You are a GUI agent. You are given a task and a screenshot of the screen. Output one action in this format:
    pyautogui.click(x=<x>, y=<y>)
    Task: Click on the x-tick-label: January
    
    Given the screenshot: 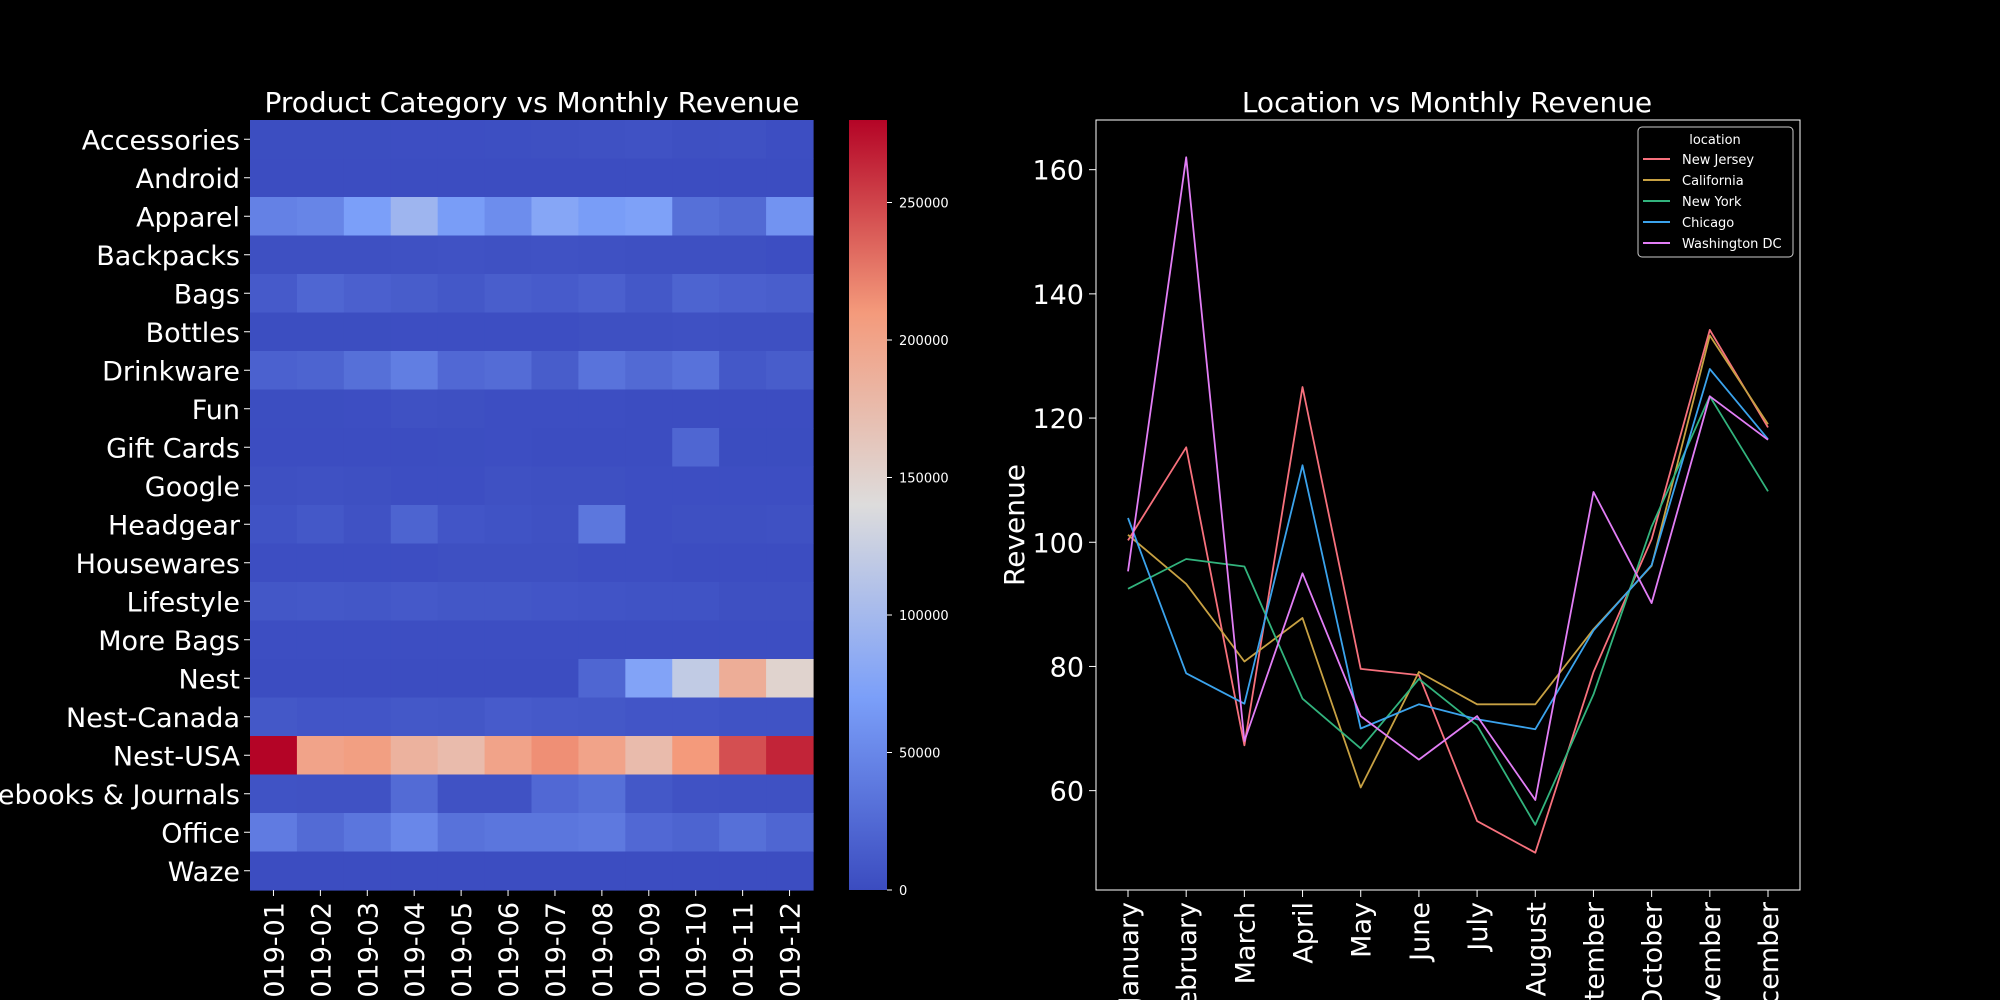 What is the action you would take?
    pyautogui.click(x=1129, y=951)
    